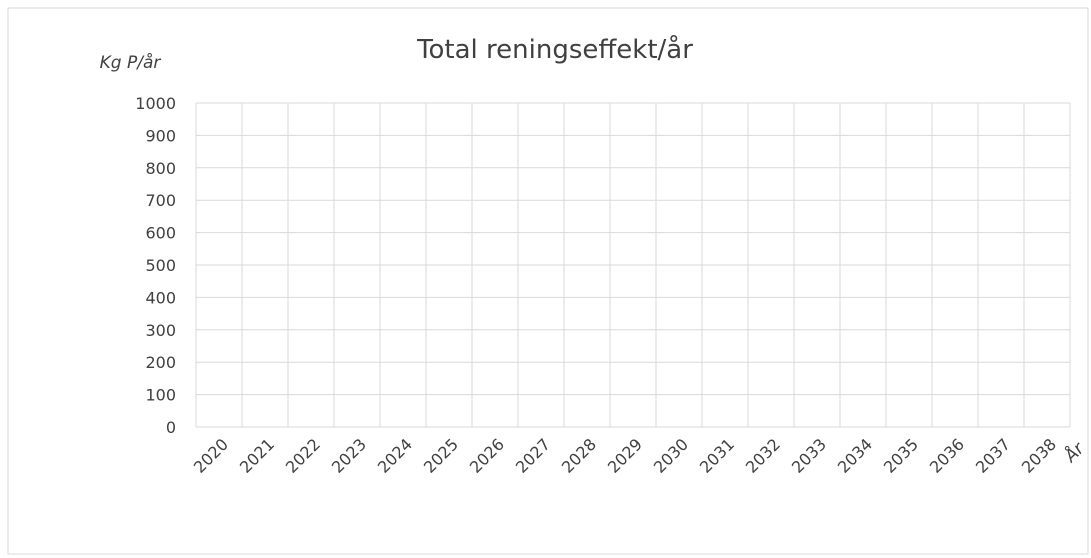 This screenshot has height=558, width=1091. Describe the element at coordinates (131, 62) in the screenshot. I see `y-axis-title: Kg P/år` at that location.